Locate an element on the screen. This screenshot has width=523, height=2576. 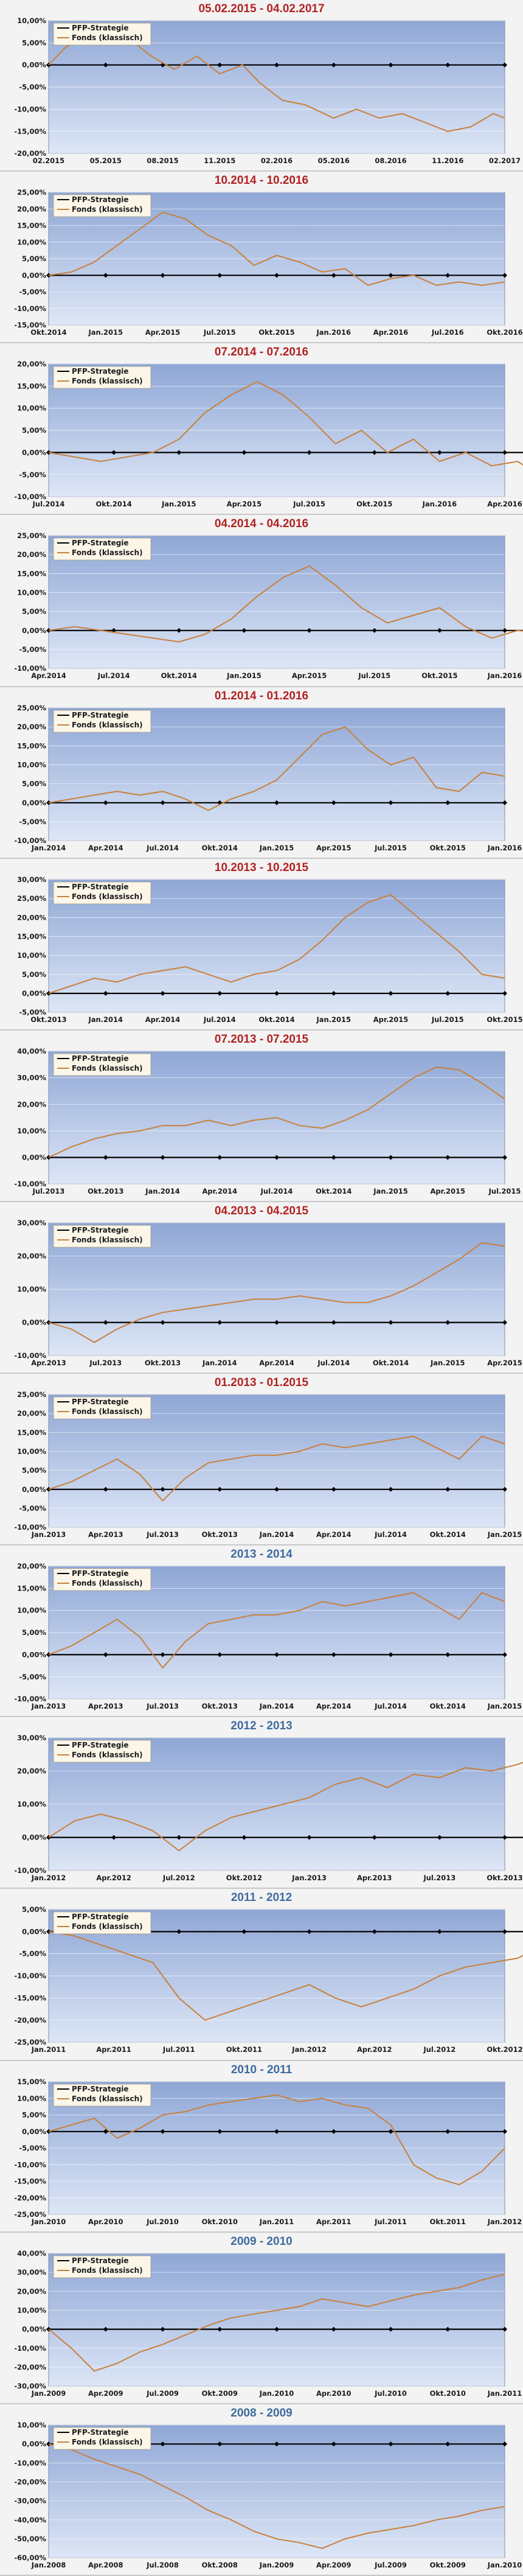
x-tick-label: Jul.2009 is located at coordinates (390, 2565).